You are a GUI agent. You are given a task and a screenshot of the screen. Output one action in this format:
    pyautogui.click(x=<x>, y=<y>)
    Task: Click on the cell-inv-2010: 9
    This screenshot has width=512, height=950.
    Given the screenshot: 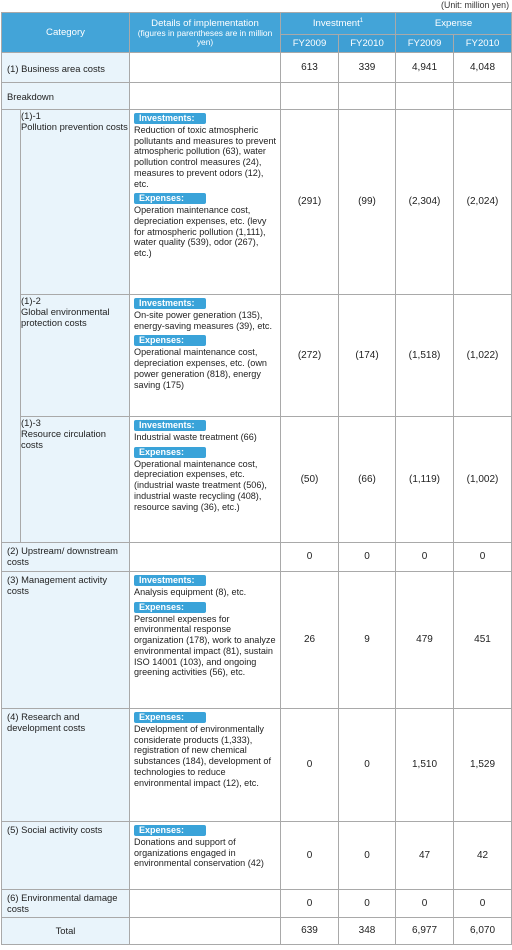 What is the action you would take?
    pyautogui.click(x=367, y=640)
    